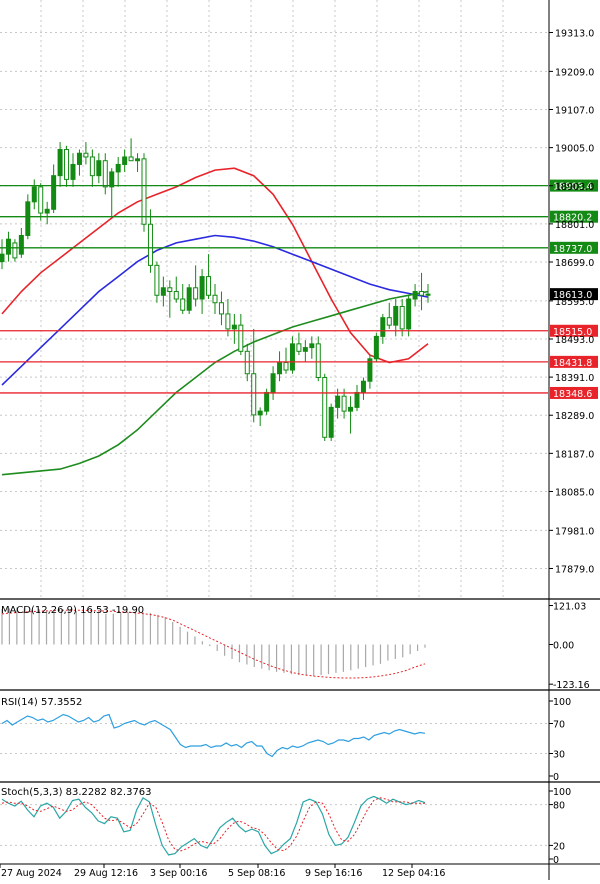 This screenshot has height=884, width=600. Describe the element at coordinates (413, 873) in the screenshot. I see `time-axis-label: 12 Sep 04:16` at that location.